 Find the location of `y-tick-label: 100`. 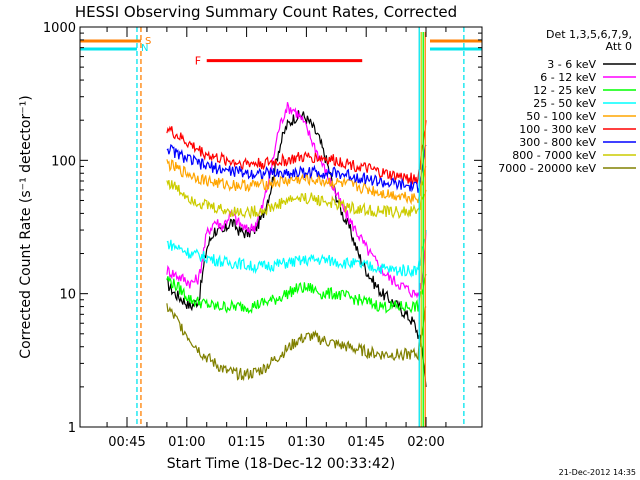

y-tick-label: 100 is located at coordinates (63, 161).